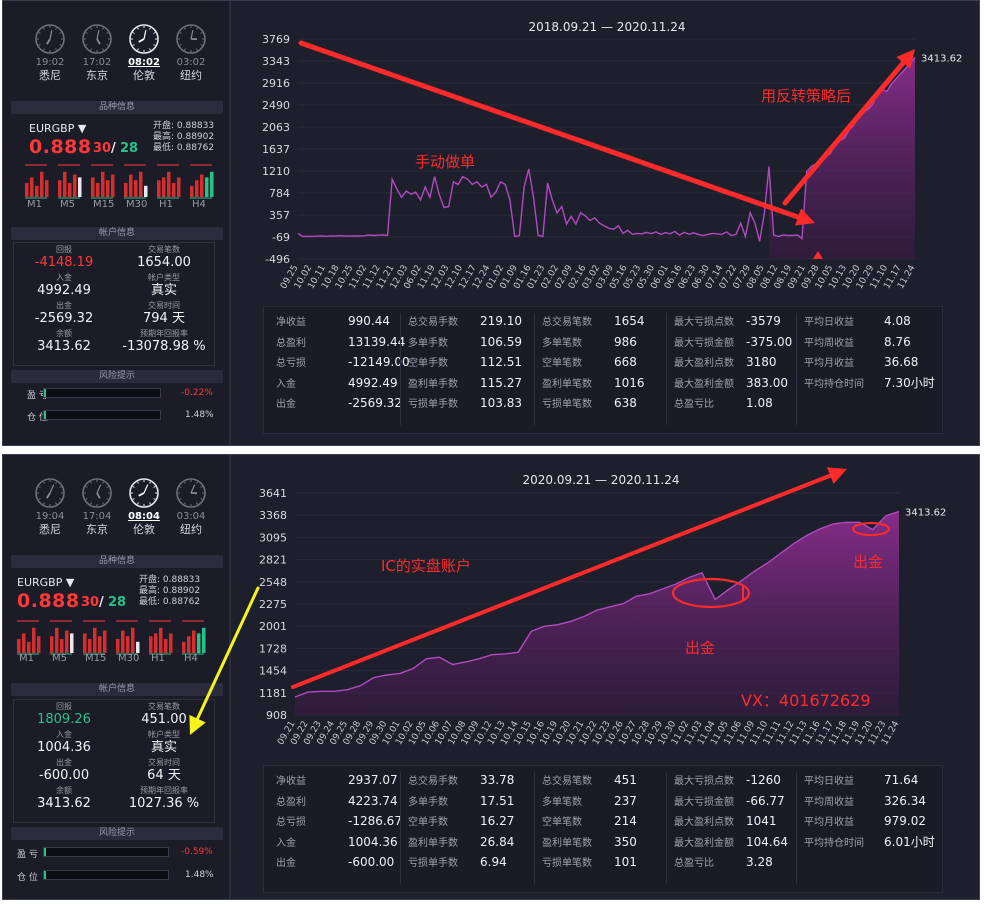  What do you see at coordinates (841, 158) in the screenshot?
I see `equity-area` at bounding box center [841, 158].